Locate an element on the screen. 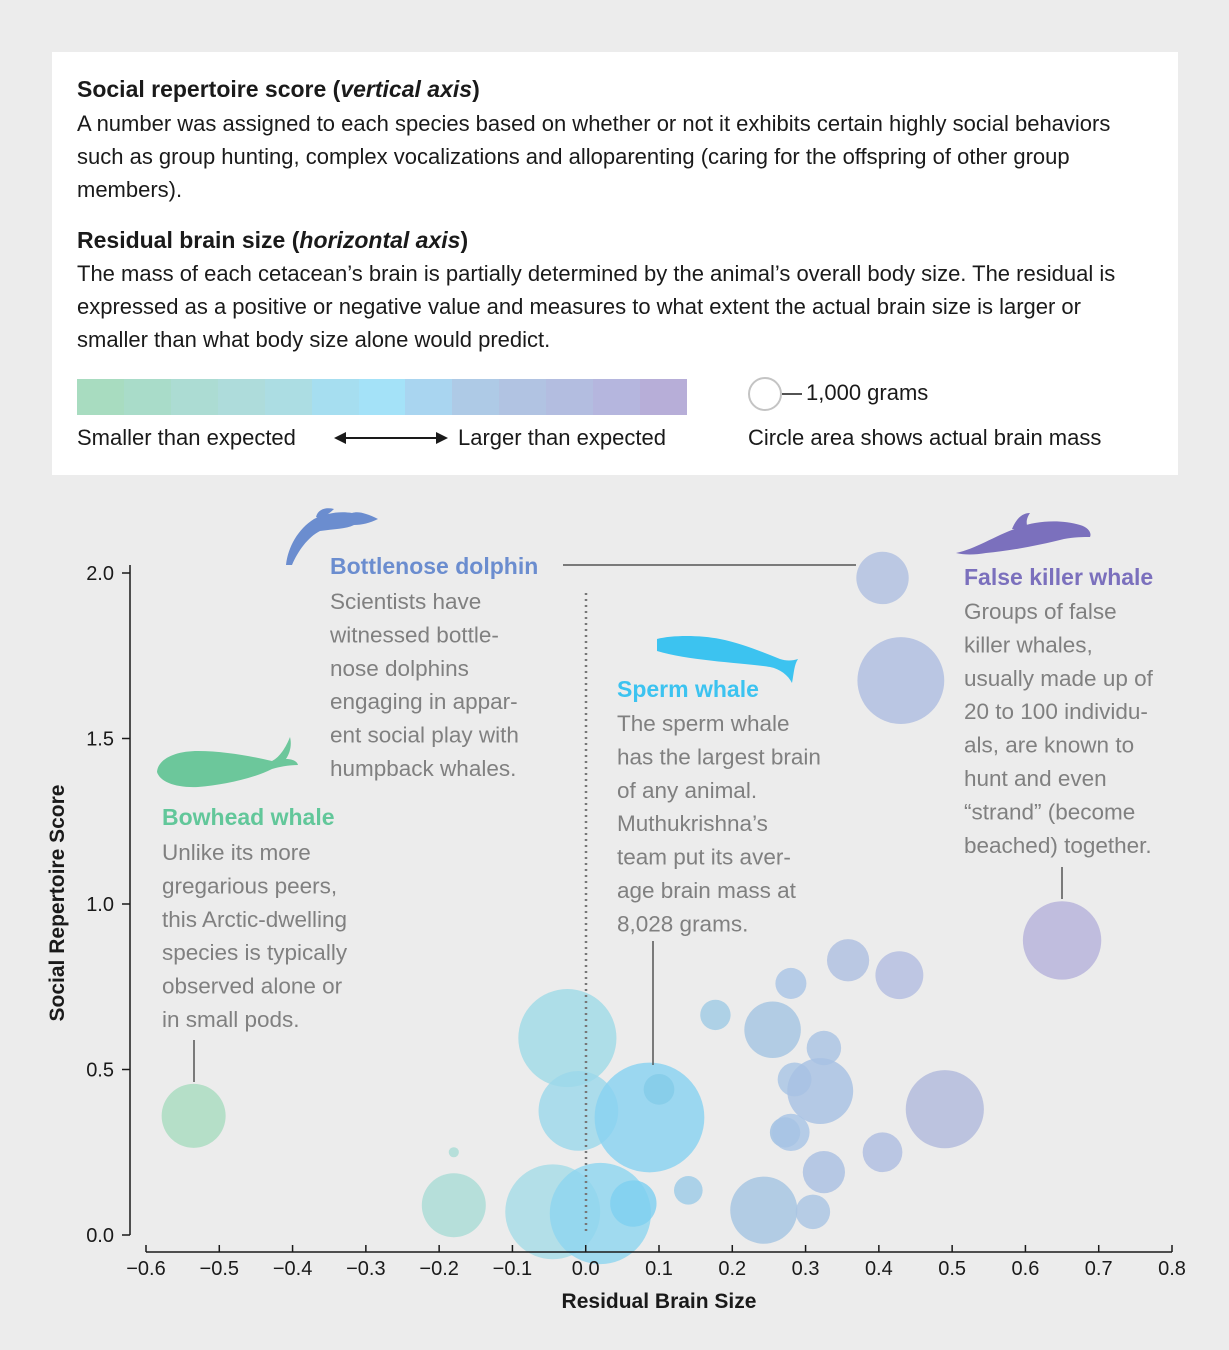 This screenshot has width=1229, height=1350. x-tick-label: 0.7 is located at coordinates (1099, 1269).